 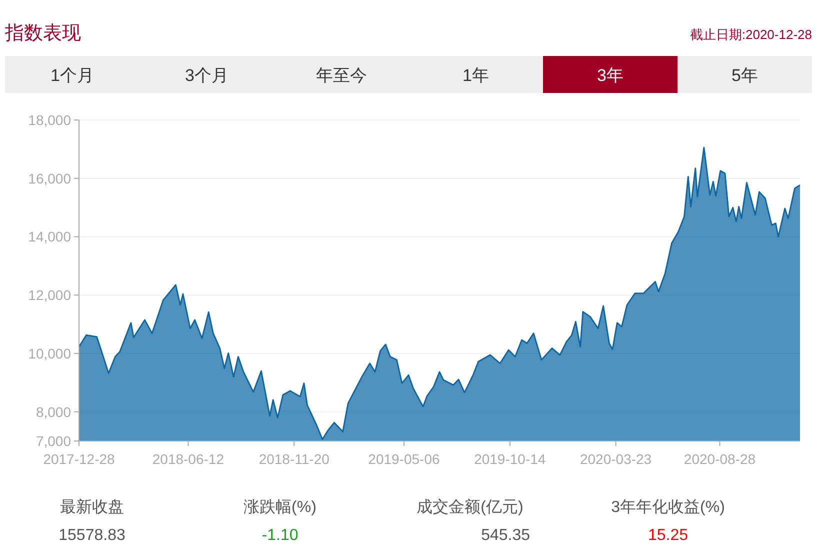 What do you see at coordinates (54, 441) in the screenshot?
I see `y-tick-label: 7,000` at bounding box center [54, 441].